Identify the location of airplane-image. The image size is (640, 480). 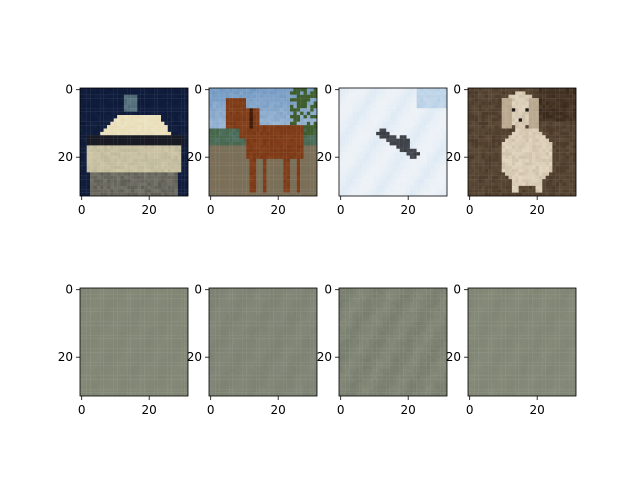
(393, 142).